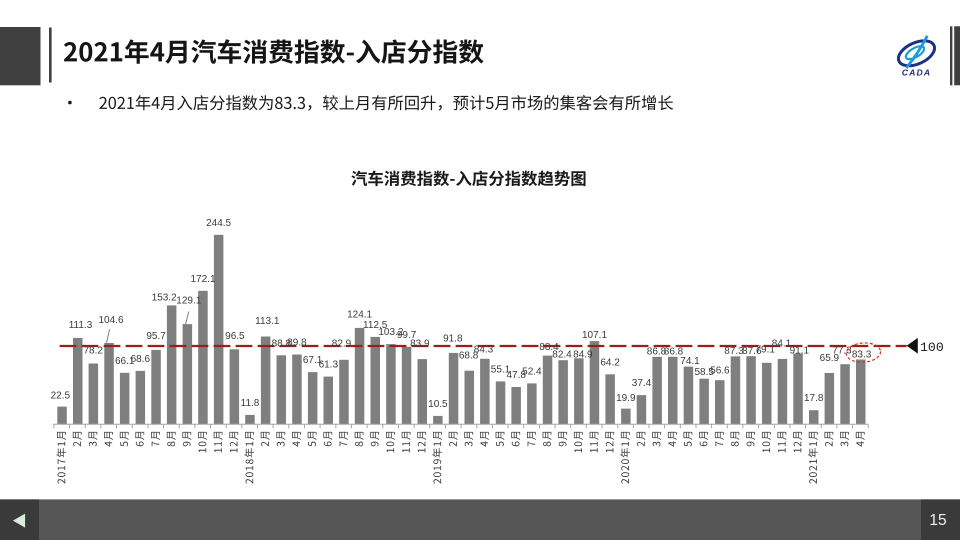 Image resolution: width=960 pixels, height=540 pixels. I want to click on svg-text: 68.8, so click(469, 355).